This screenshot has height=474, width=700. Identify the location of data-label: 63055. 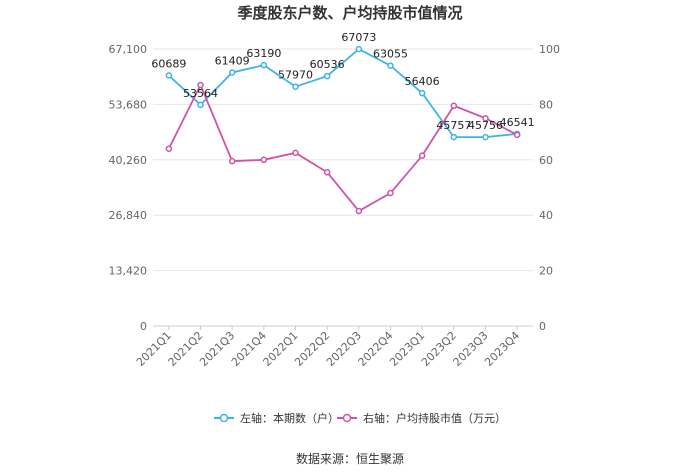
(390, 54).